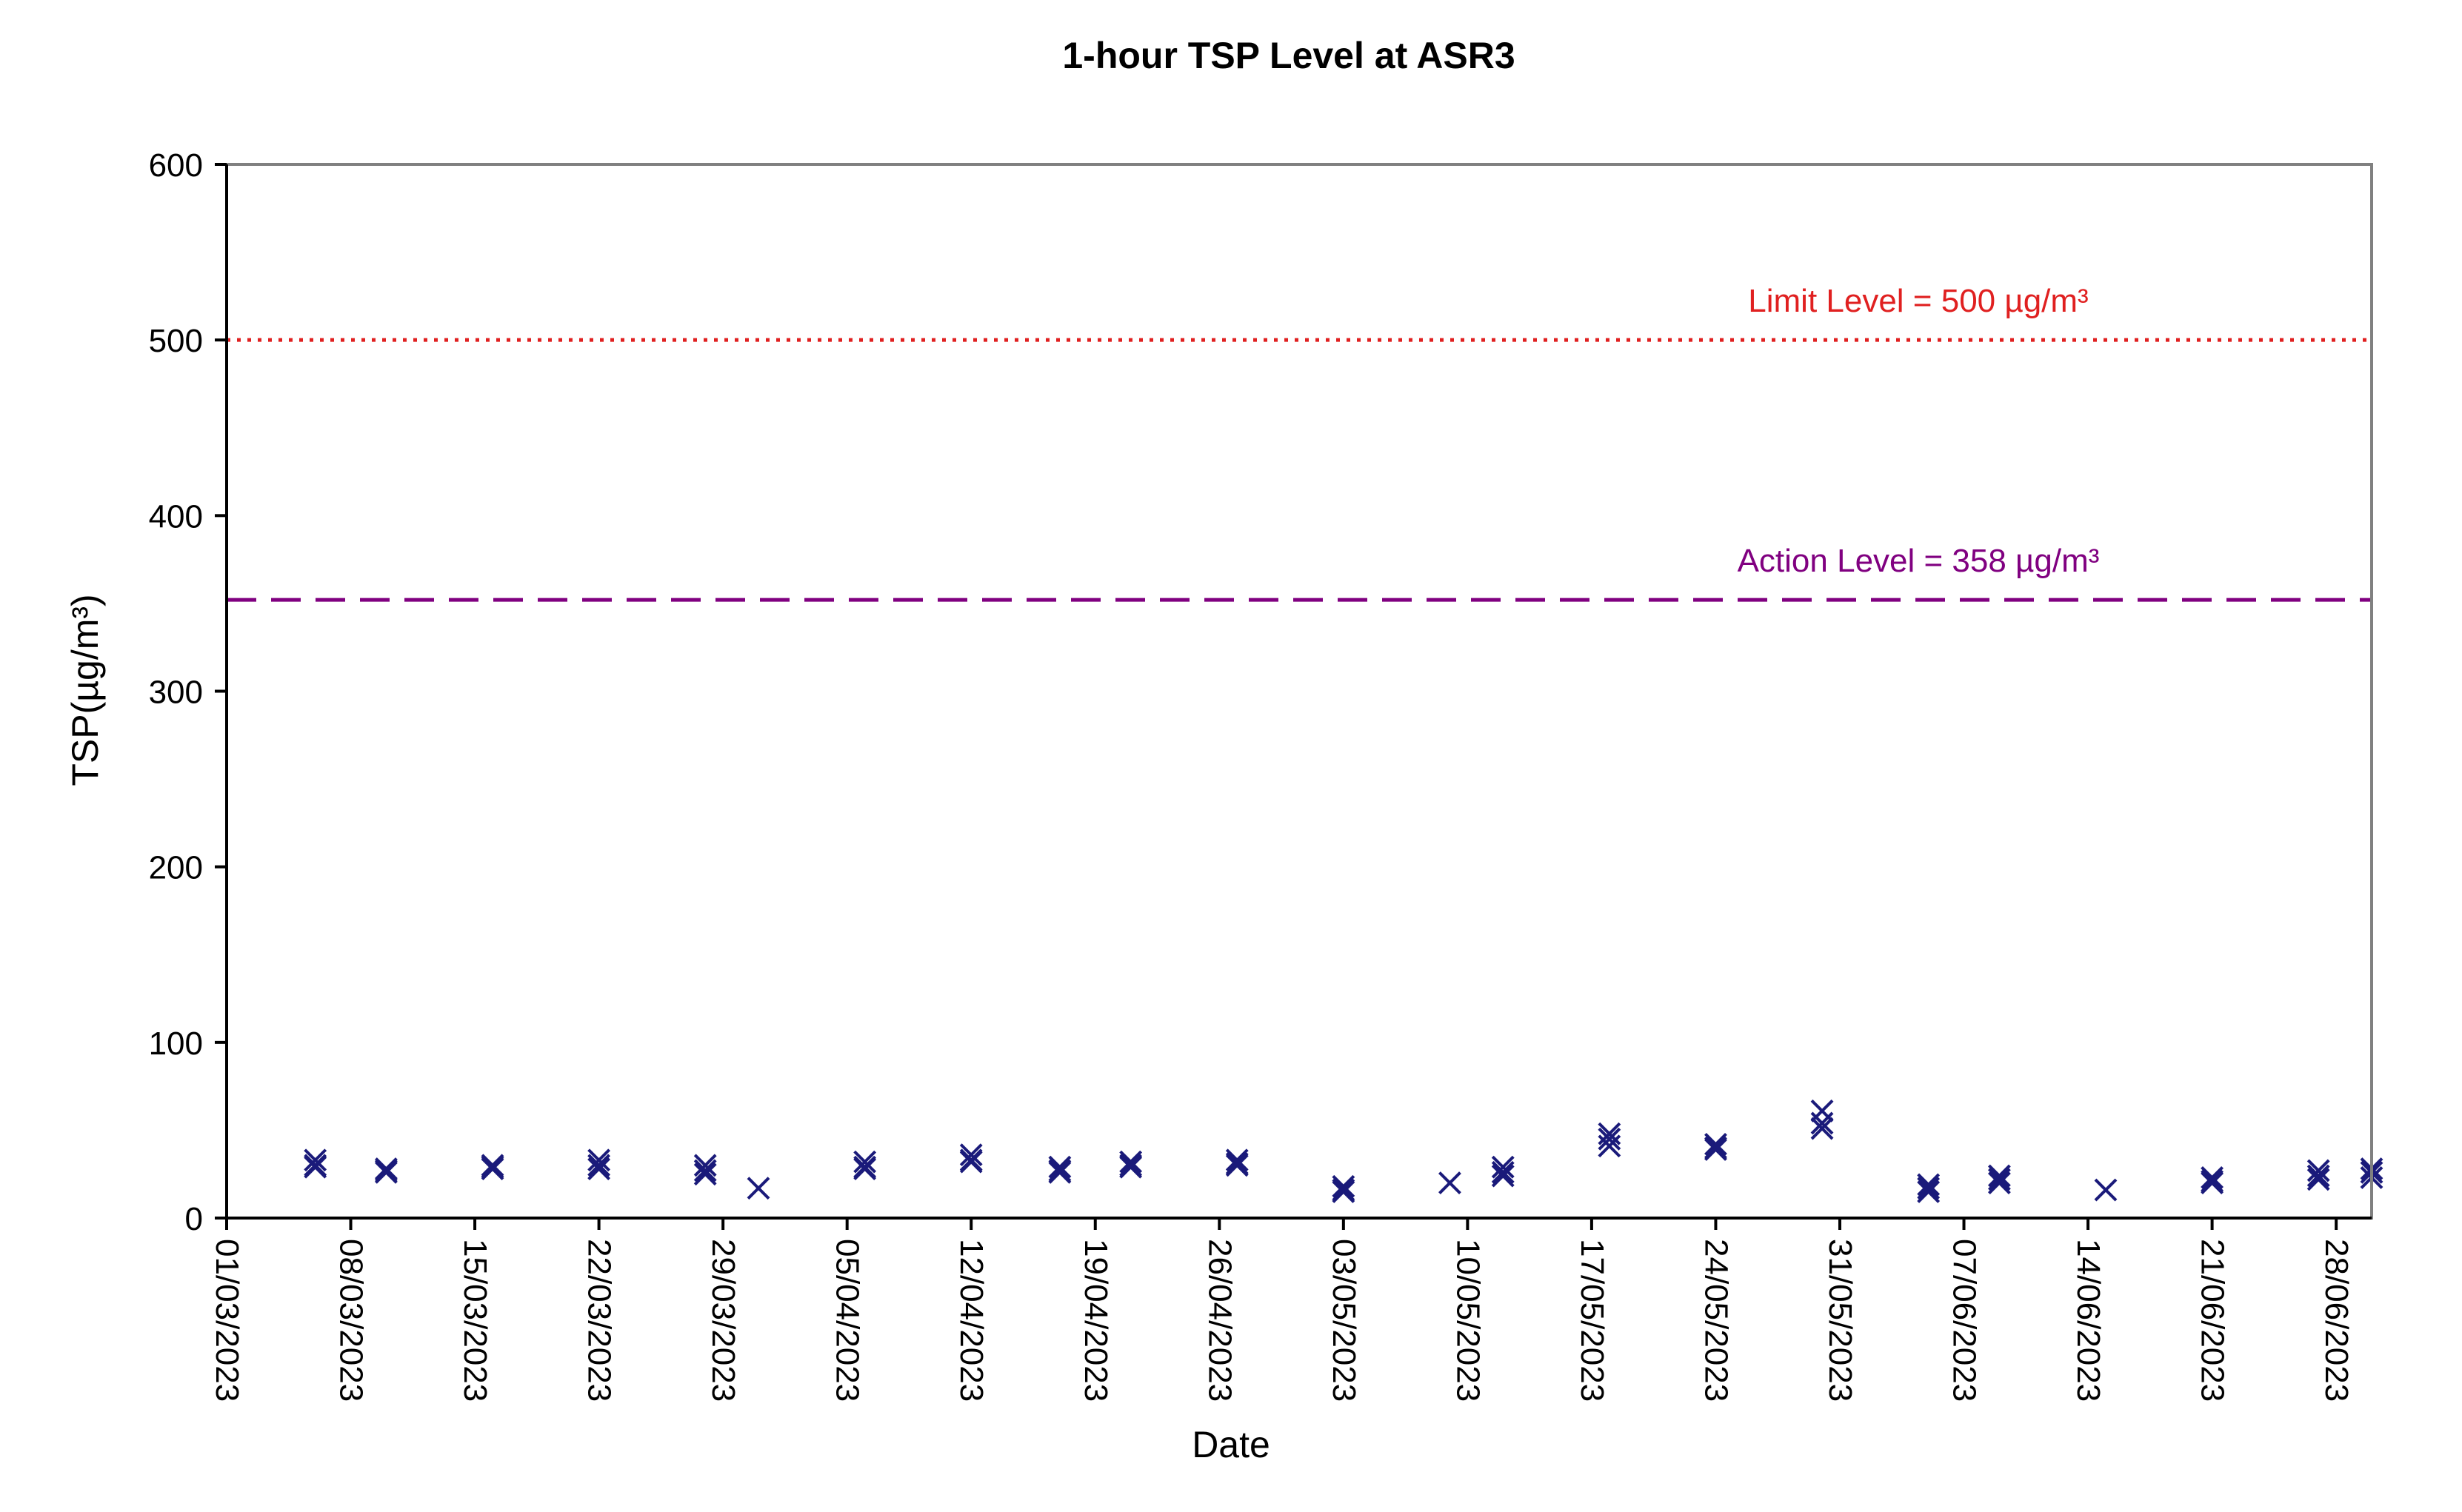 Image resolution: width=2462 pixels, height=1512 pixels. I want to click on x-axis-label: Date, so click(1231, 1444).